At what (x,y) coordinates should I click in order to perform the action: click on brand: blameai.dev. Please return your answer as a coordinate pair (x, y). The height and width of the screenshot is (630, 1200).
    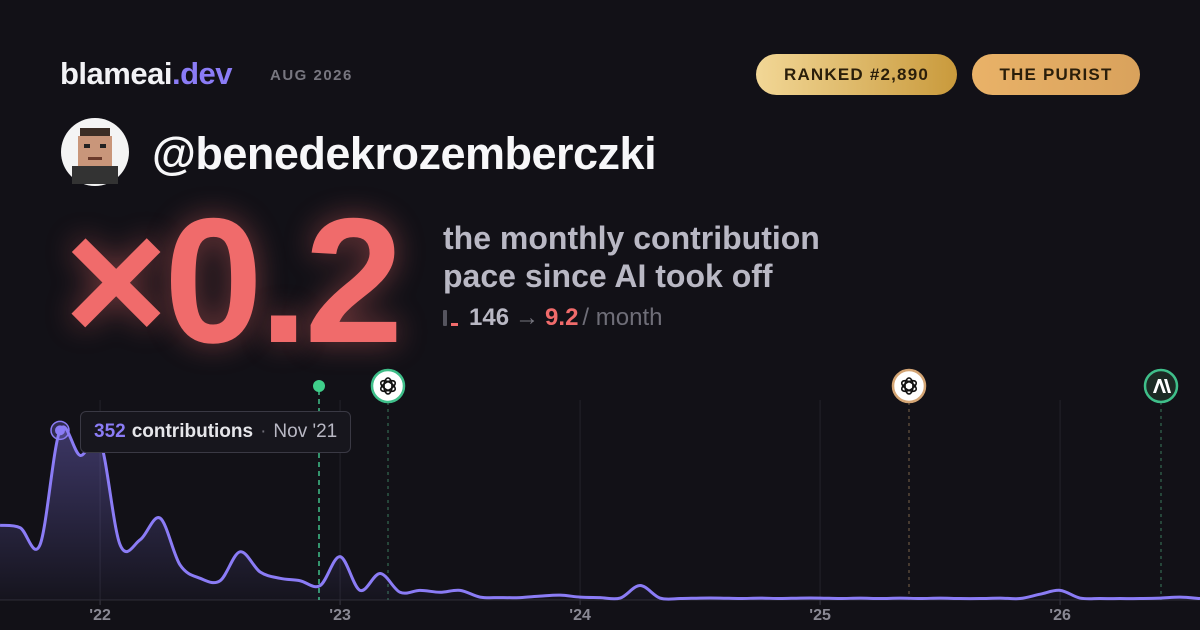
    Looking at the image, I should click on (146, 74).